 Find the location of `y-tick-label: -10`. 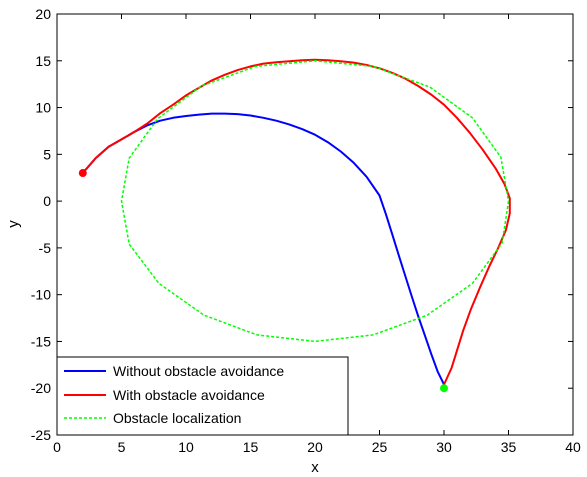

y-tick-label: -10 is located at coordinates (41, 295).